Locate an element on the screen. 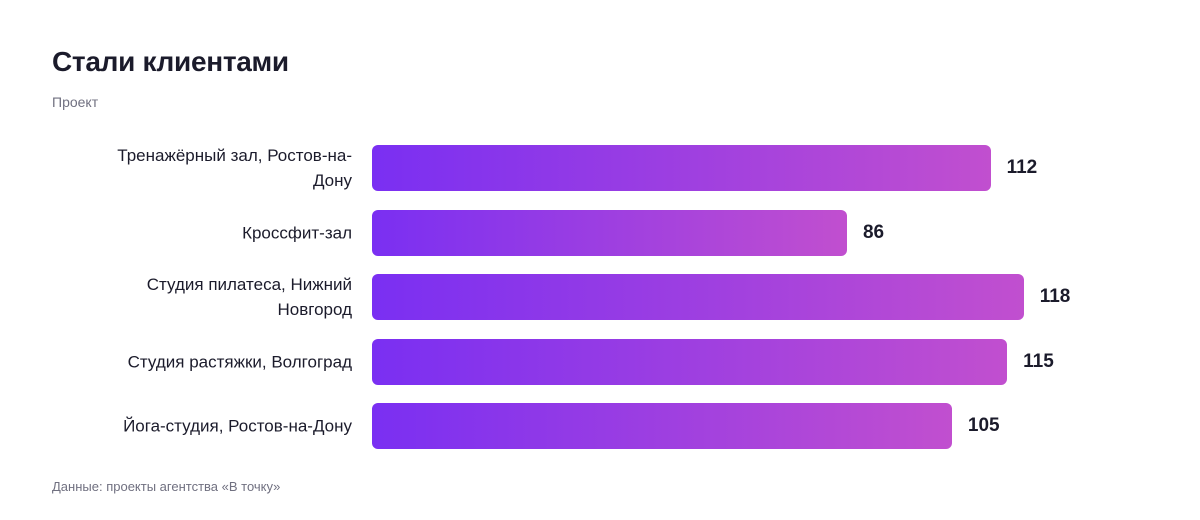  chart-title: Стали клиентами is located at coordinates (170, 61).